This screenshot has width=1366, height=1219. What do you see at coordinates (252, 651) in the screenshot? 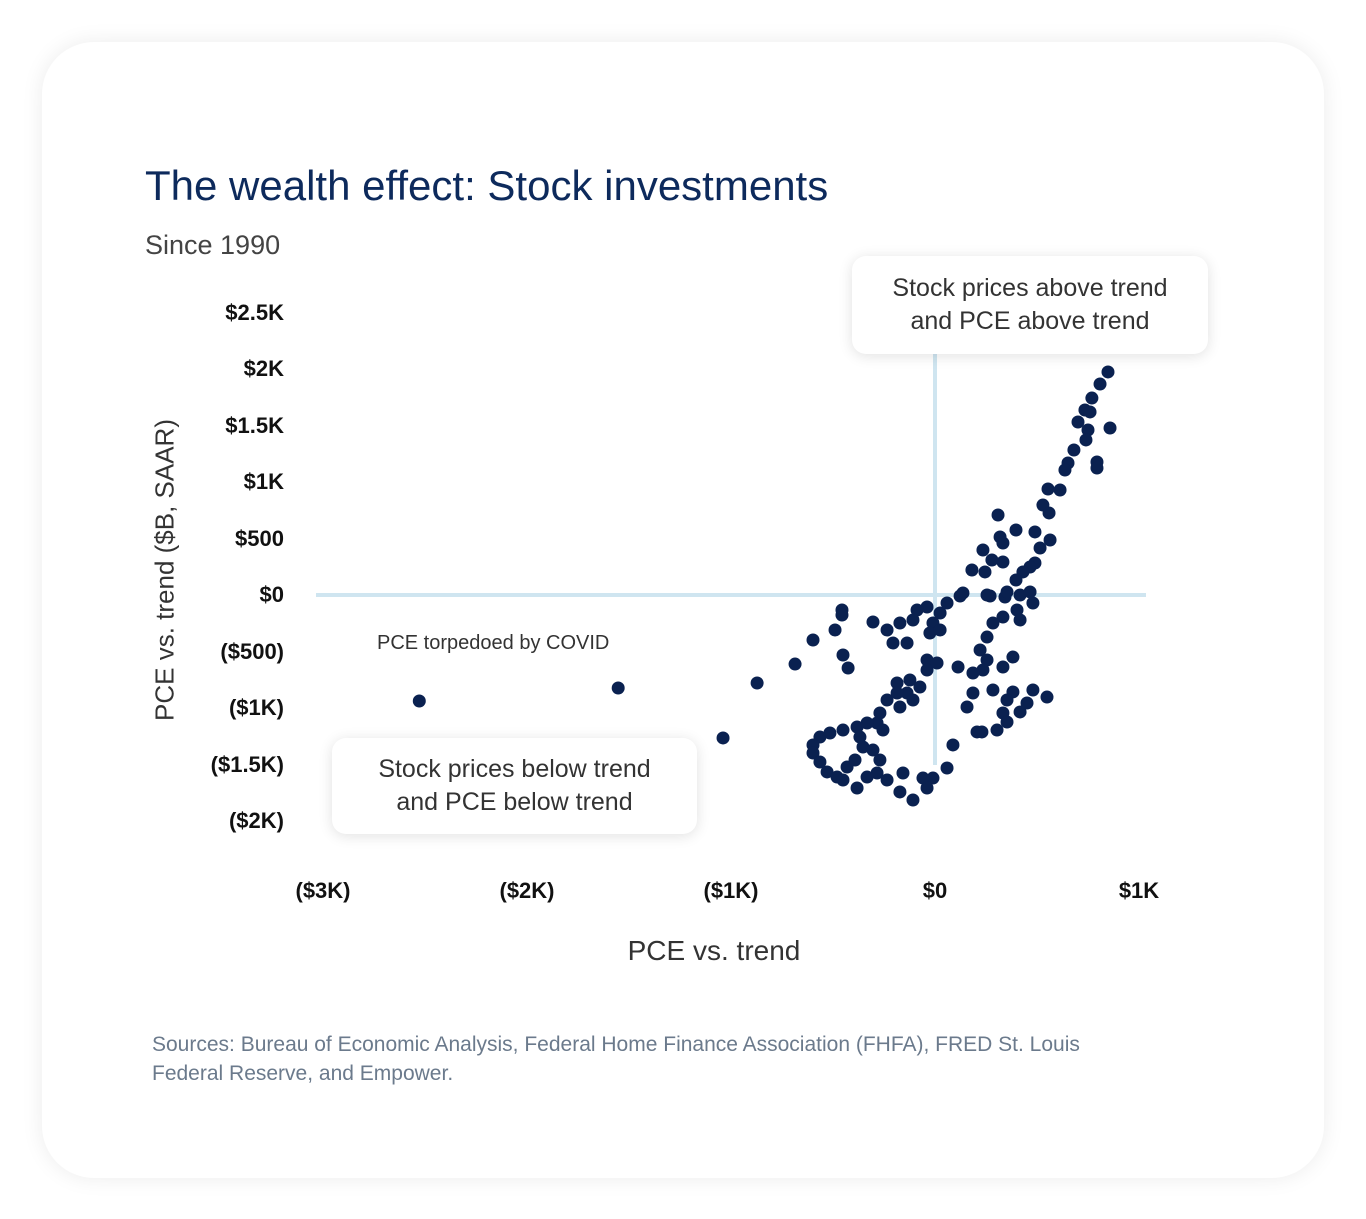
I see `y-tick-label: ($500)` at bounding box center [252, 651].